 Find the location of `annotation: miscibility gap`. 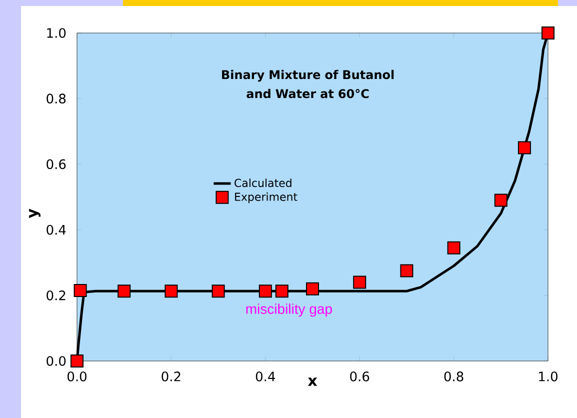

annotation: miscibility gap is located at coordinates (289, 310).